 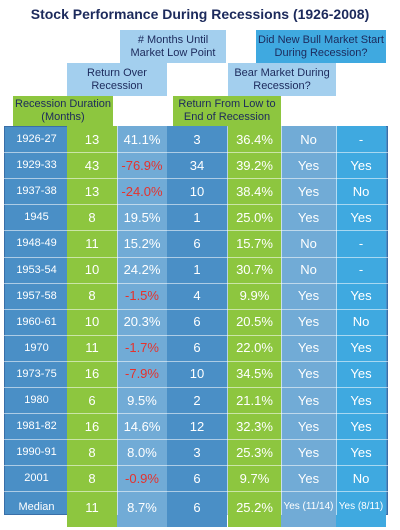 What do you see at coordinates (36, 347) in the screenshot?
I see `period-cell: 1970` at bounding box center [36, 347].